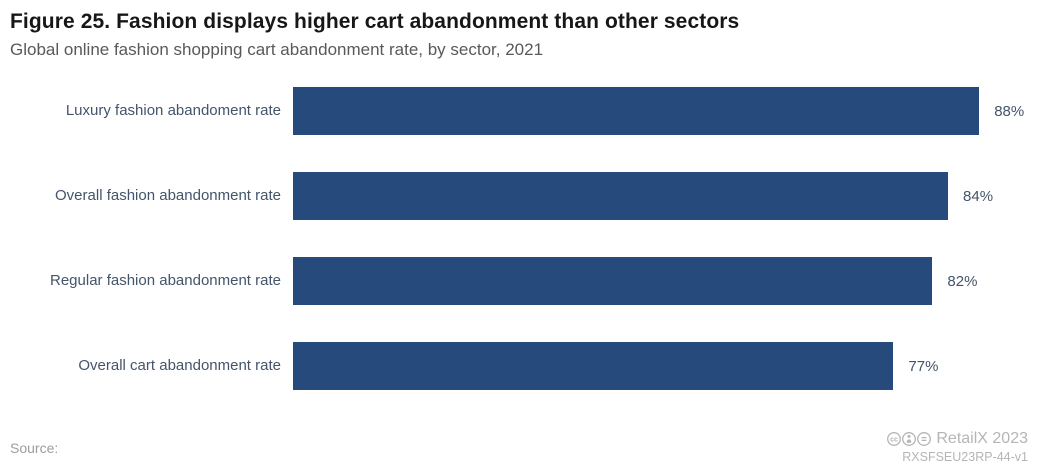  I want to click on report-code: RXSFSEU23RP-44-v1, so click(965, 457).